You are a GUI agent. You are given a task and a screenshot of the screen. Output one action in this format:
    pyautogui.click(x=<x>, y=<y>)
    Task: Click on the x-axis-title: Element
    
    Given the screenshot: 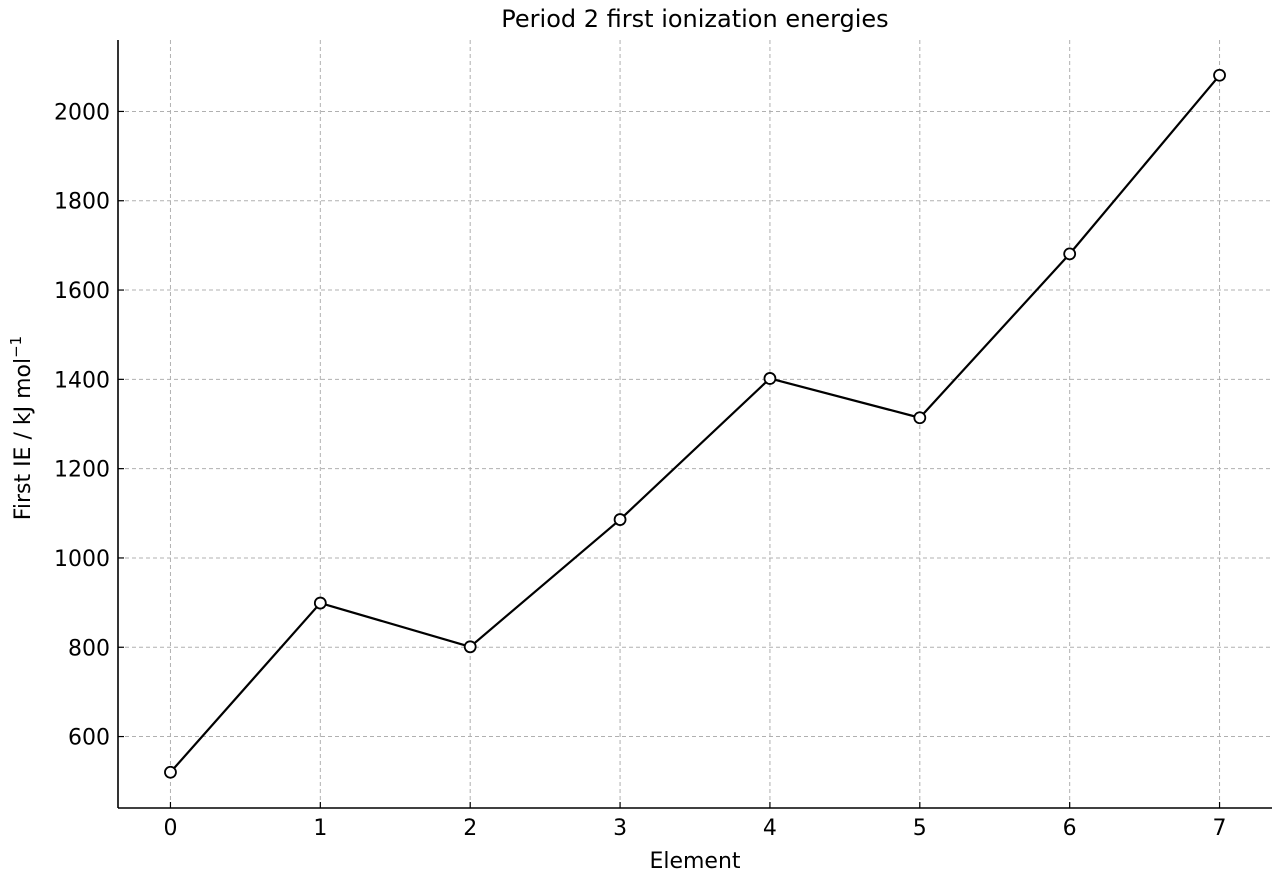 What is the action you would take?
    pyautogui.click(x=694, y=861)
    